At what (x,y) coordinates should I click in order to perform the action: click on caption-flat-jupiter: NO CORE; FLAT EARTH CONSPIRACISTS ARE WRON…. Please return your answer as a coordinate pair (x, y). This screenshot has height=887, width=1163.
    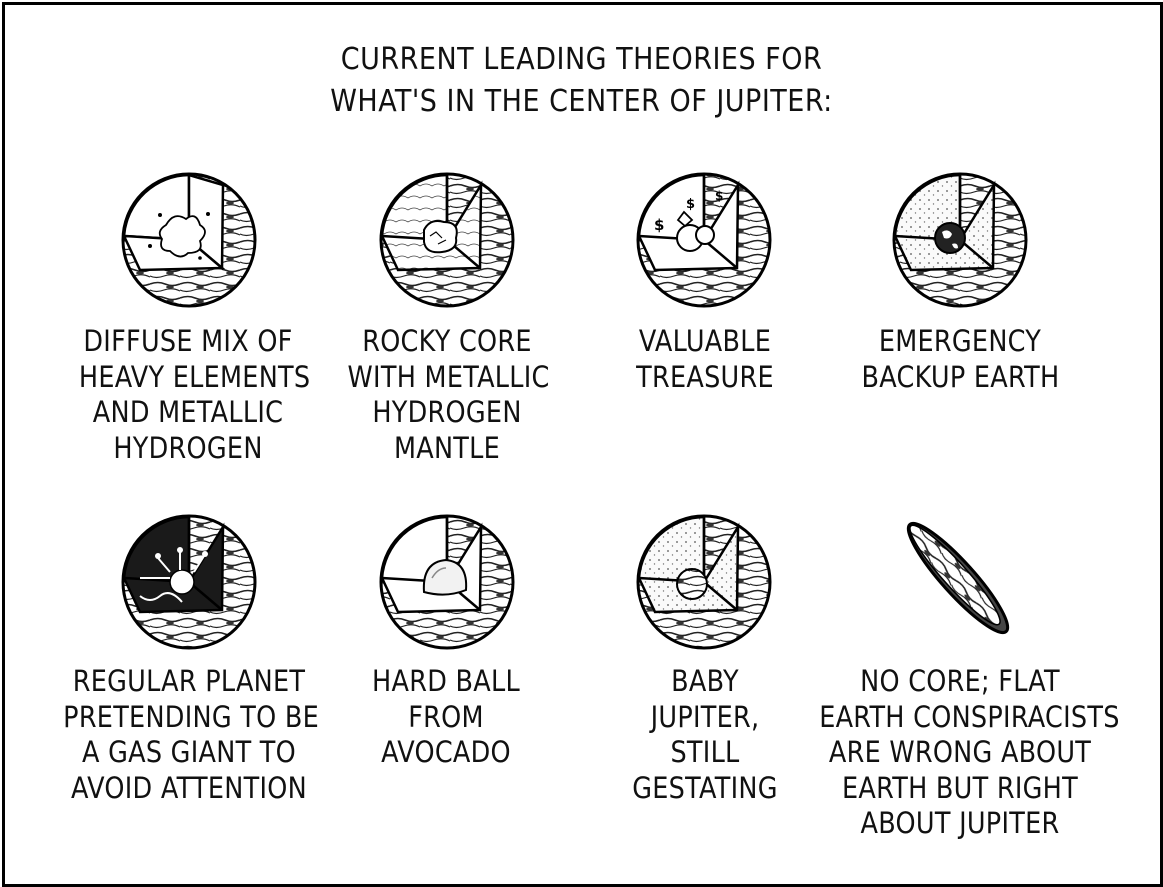
    Looking at the image, I should click on (969, 752).